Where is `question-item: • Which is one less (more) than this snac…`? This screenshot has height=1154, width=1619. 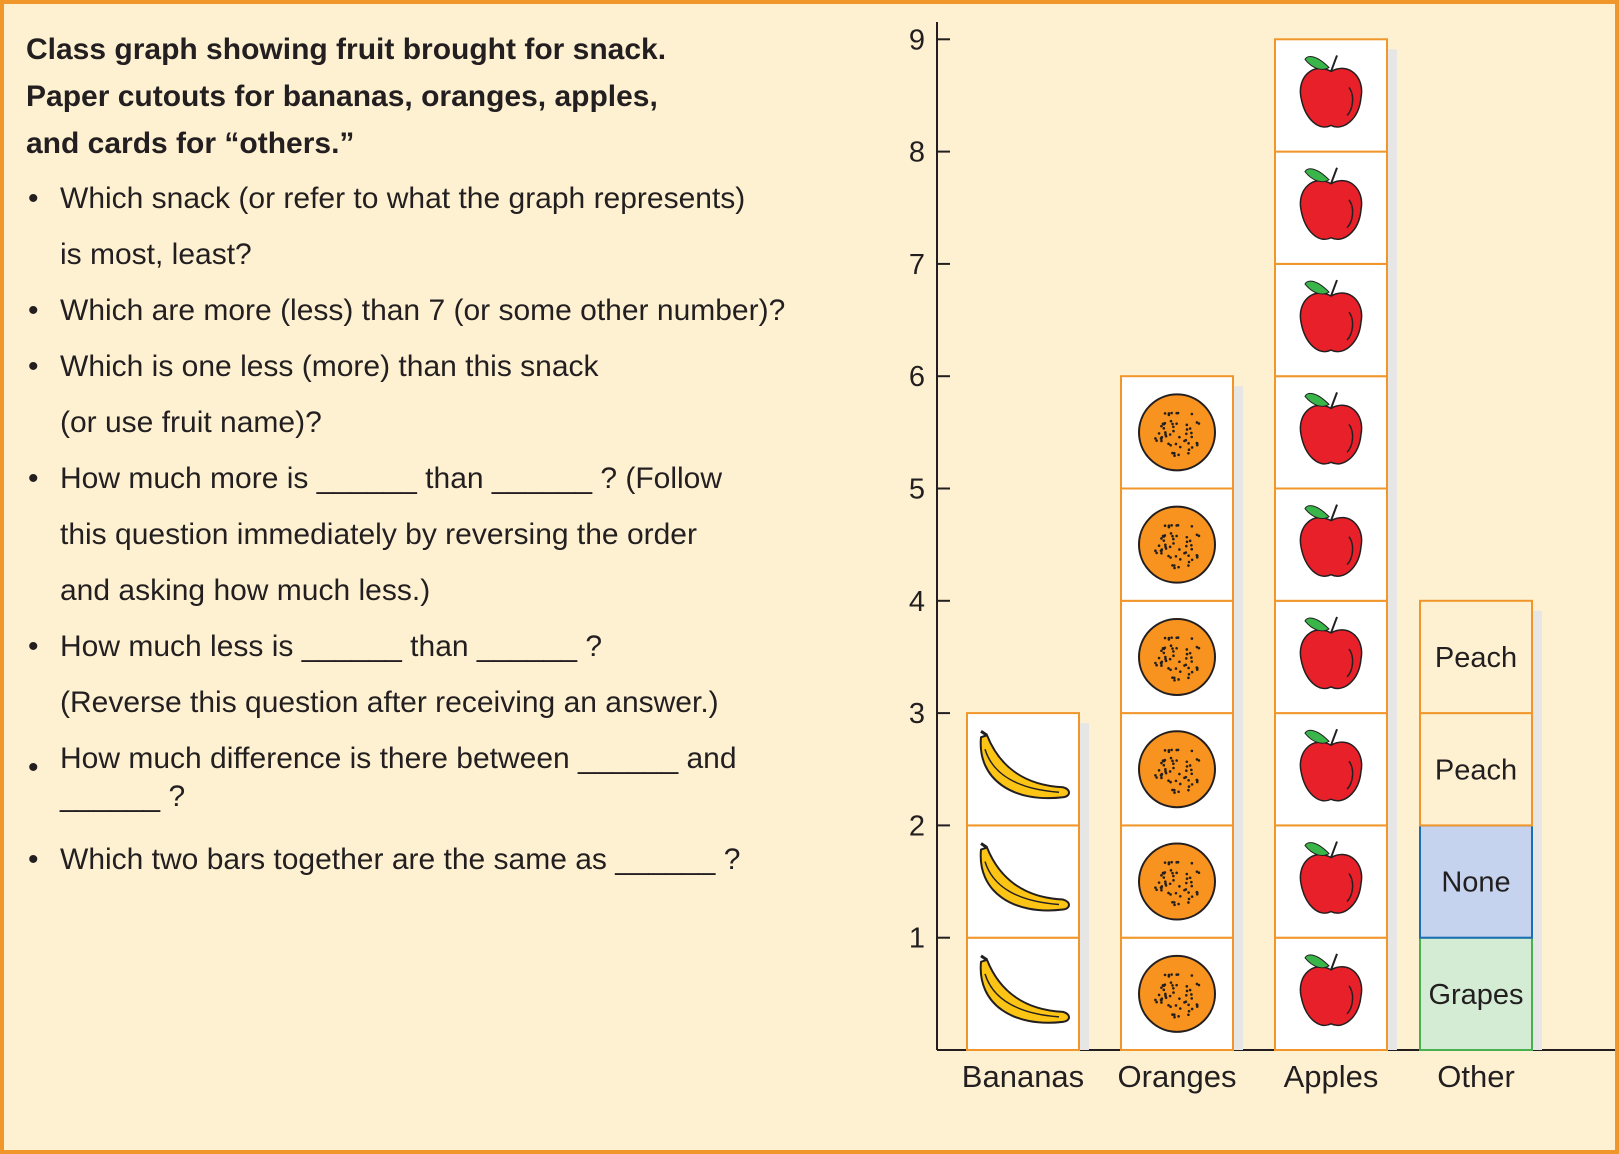
question-item: • Which is one less (more) than this snac… is located at coordinates (456, 395).